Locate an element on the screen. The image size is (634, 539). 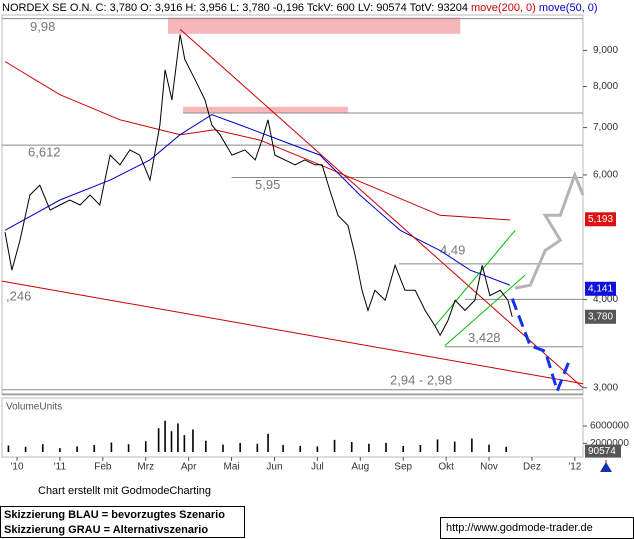
y-tick-label: 9,000 is located at coordinates (605, 50).